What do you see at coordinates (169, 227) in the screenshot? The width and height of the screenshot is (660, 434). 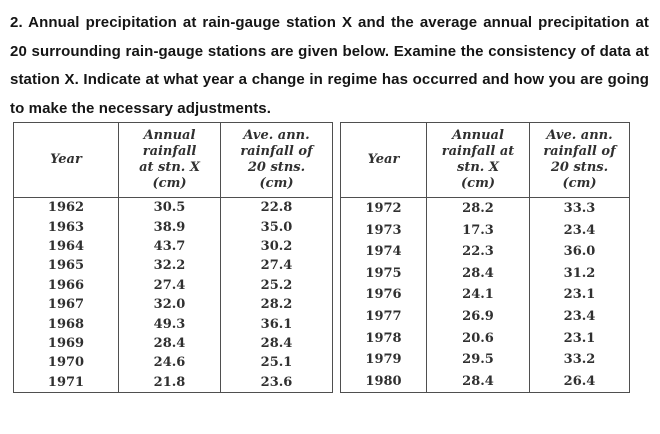 I see `table-cell: 38.9` at bounding box center [169, 227].